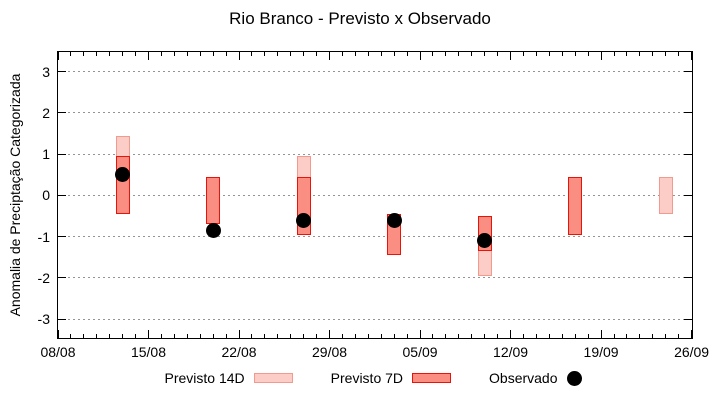  Describe the element at coordinates (46, 71) in the screenshot. I see `y-tick-label: 3` at that location.